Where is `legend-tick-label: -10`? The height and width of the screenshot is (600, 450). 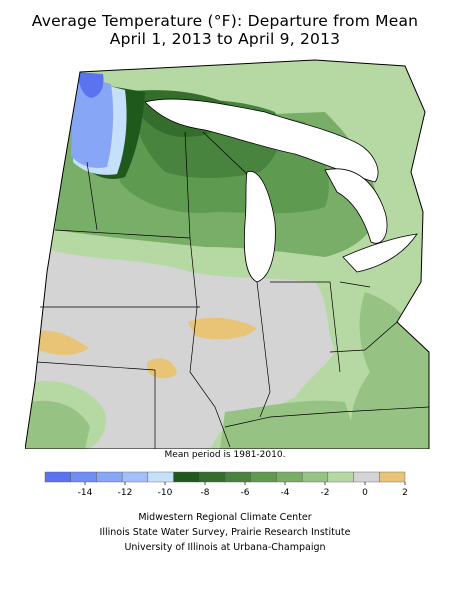 legend-tick-label: -10 is located at coordinates (165, 493).